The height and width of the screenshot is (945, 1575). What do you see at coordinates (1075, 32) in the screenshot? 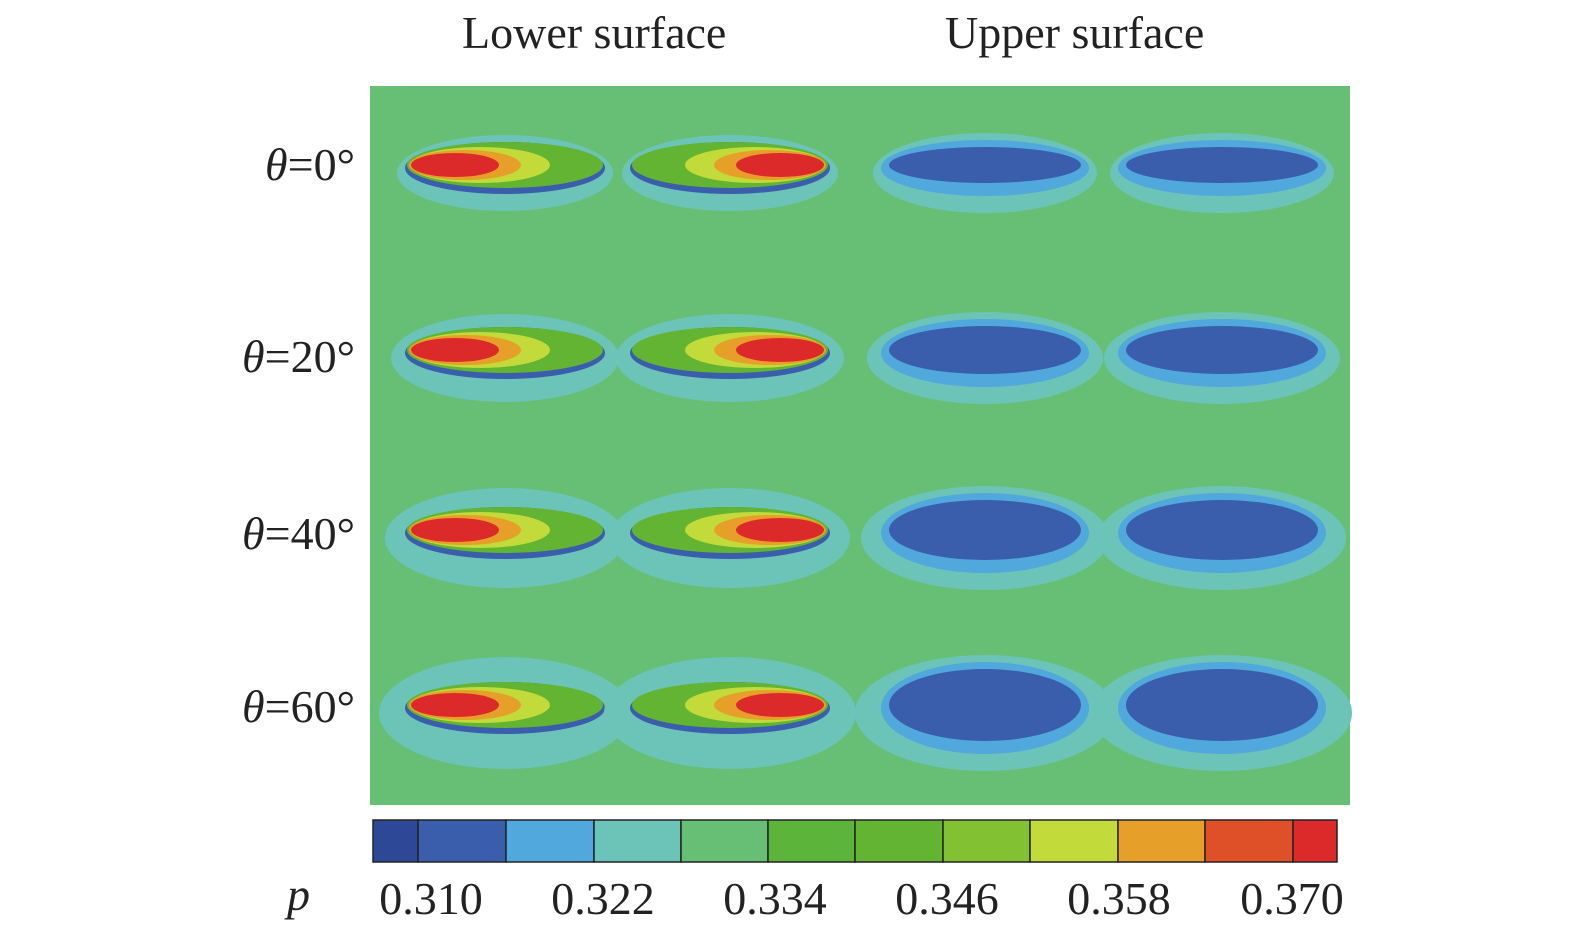
I see `column-title-upper-surface: Upper surface` at bounding box center [1075, 32].